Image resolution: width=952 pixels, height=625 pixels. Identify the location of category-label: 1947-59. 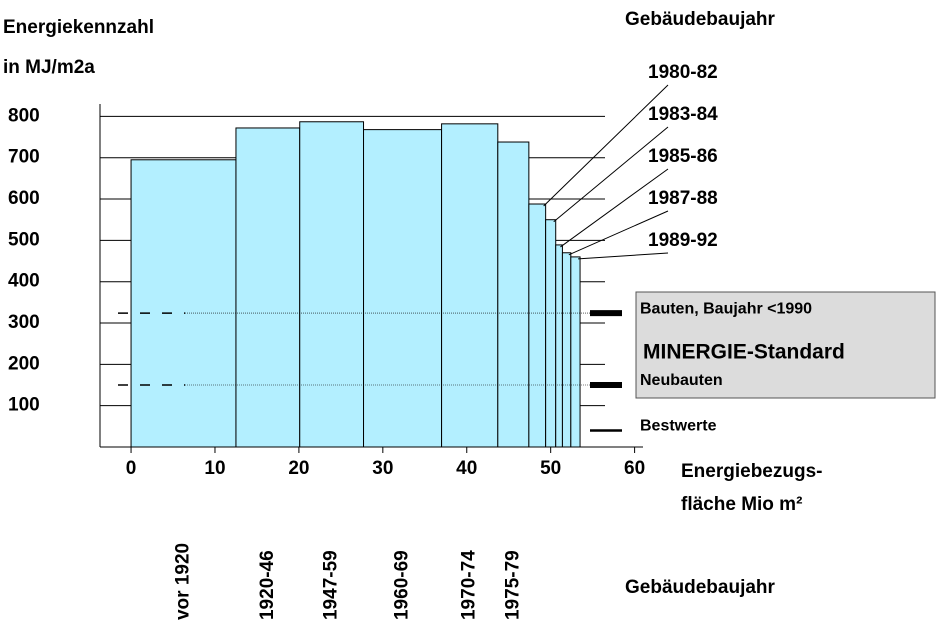
(331, 585).